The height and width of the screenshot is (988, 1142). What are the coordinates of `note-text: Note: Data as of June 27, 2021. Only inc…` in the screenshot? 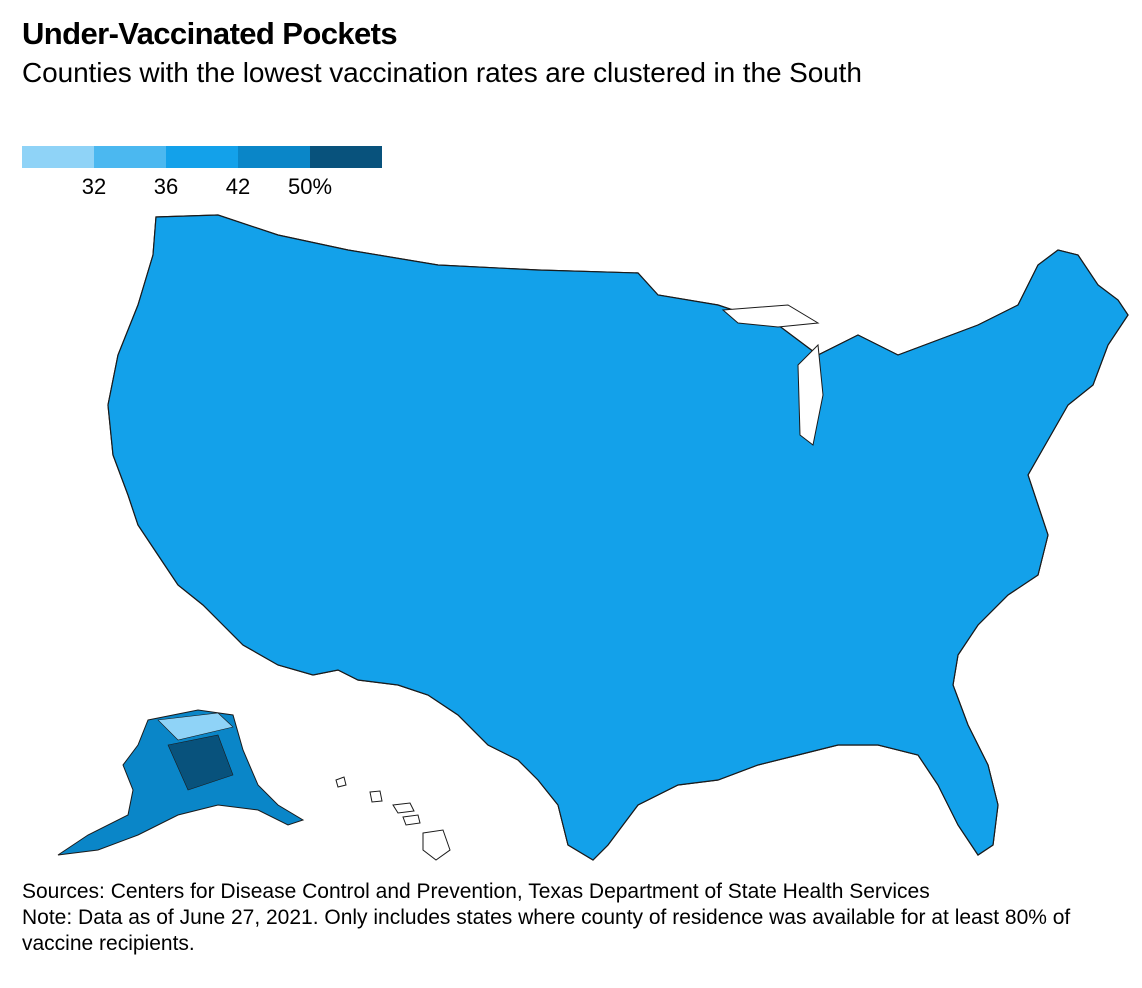 It's located at (546, 930).